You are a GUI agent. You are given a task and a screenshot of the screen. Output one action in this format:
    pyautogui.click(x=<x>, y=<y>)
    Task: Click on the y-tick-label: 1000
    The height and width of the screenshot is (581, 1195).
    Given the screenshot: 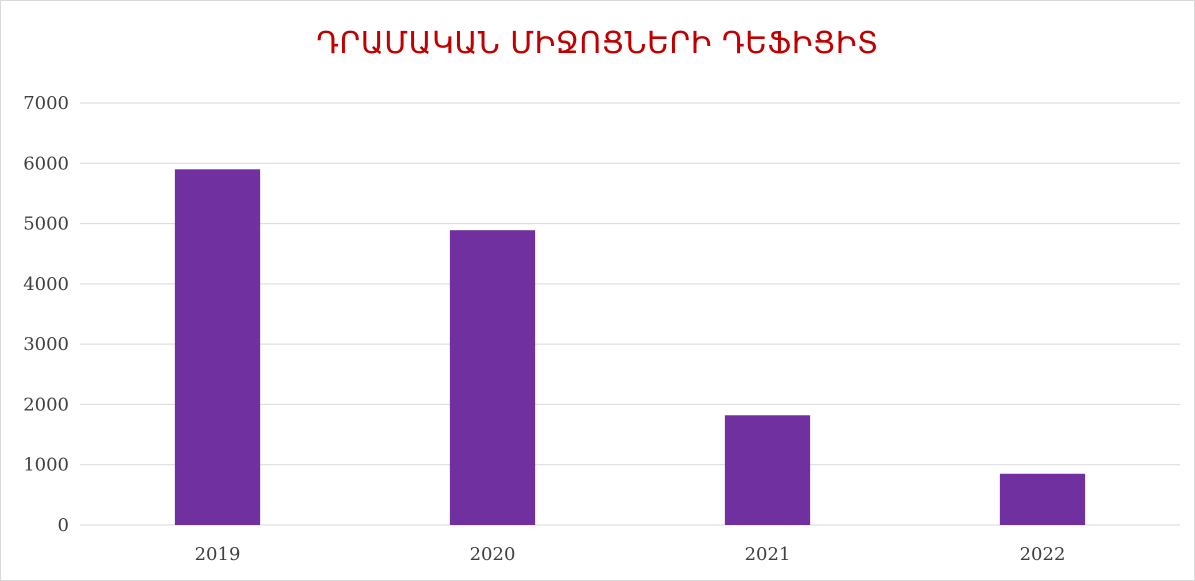 What is the action you would take?
    pyautogui.click(x=46, y=465)
    